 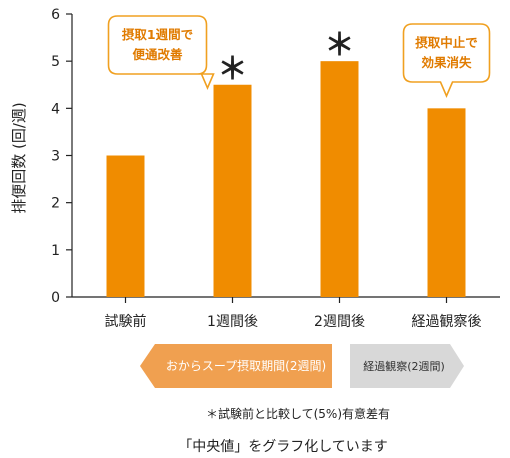 I want to click on x-tick-label: 経過観察後, so click(x=447, y=321).